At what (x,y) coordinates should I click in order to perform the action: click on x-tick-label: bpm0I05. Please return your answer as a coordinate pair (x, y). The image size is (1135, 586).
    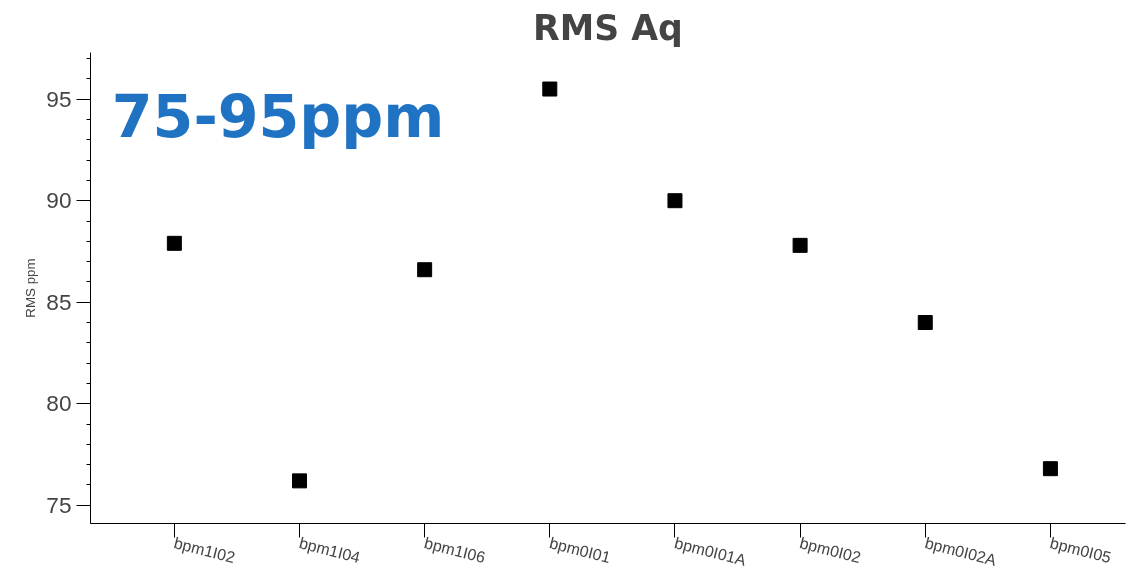
    Looking at the image, I should click on (1080, 550).